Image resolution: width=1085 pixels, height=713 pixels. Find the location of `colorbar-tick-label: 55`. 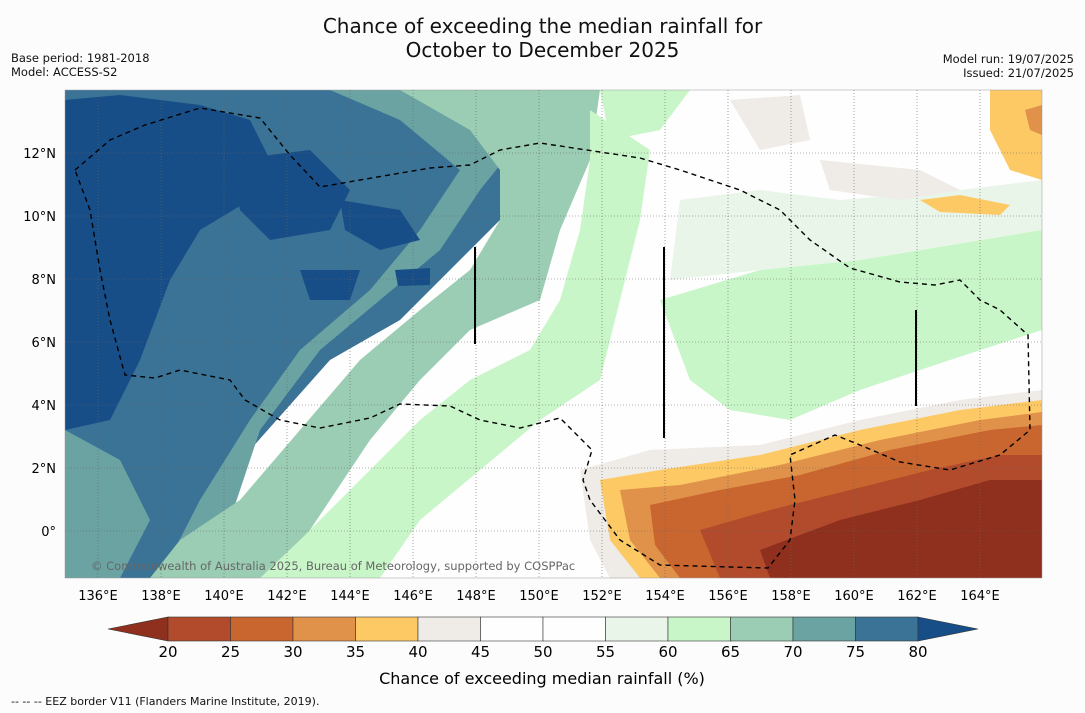

colorbar-tick-label: 55 is located at coordinates (605, 652).